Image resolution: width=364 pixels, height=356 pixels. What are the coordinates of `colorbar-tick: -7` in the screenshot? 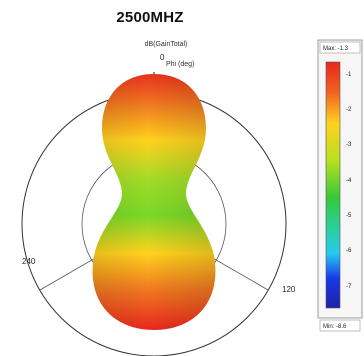 It's located at (349, 287).